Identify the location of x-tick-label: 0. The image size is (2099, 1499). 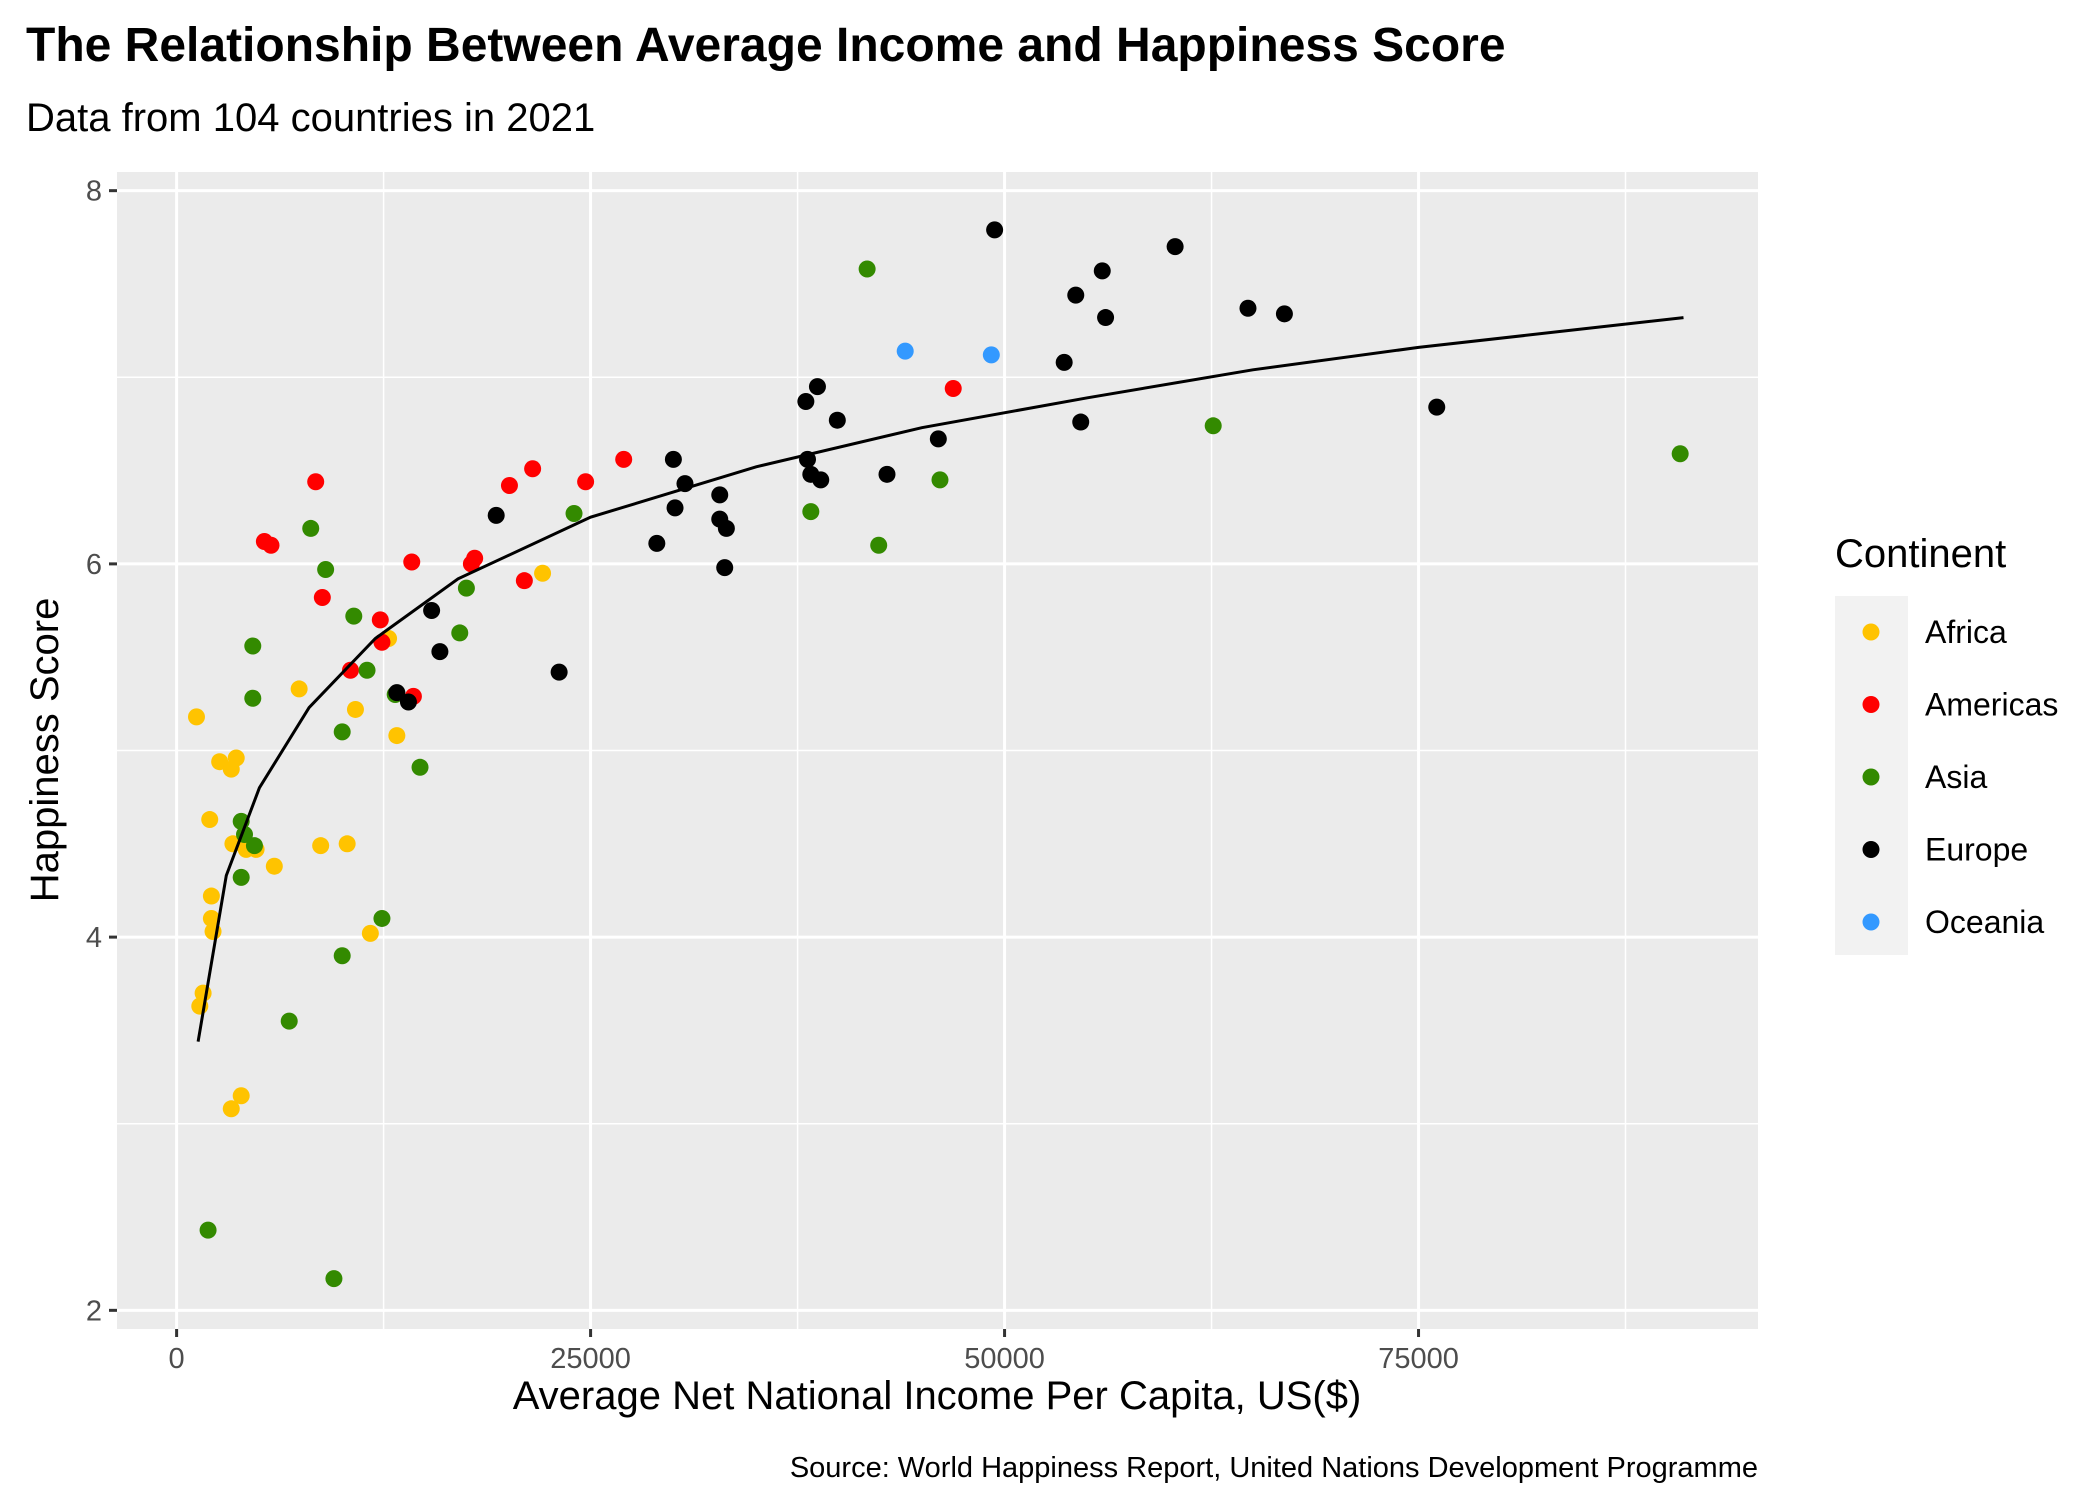
(177, 1359).